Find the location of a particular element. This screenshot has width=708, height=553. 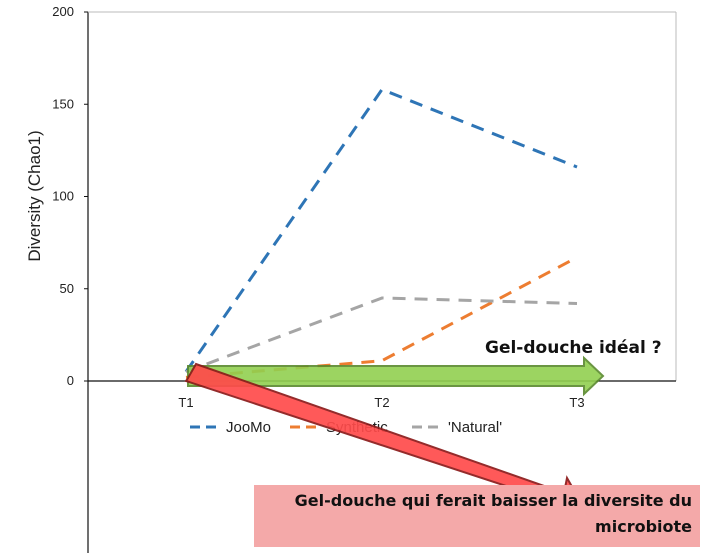

green-arrow-label: Gel-douche idéal ? is located at coordinates (573, 348).